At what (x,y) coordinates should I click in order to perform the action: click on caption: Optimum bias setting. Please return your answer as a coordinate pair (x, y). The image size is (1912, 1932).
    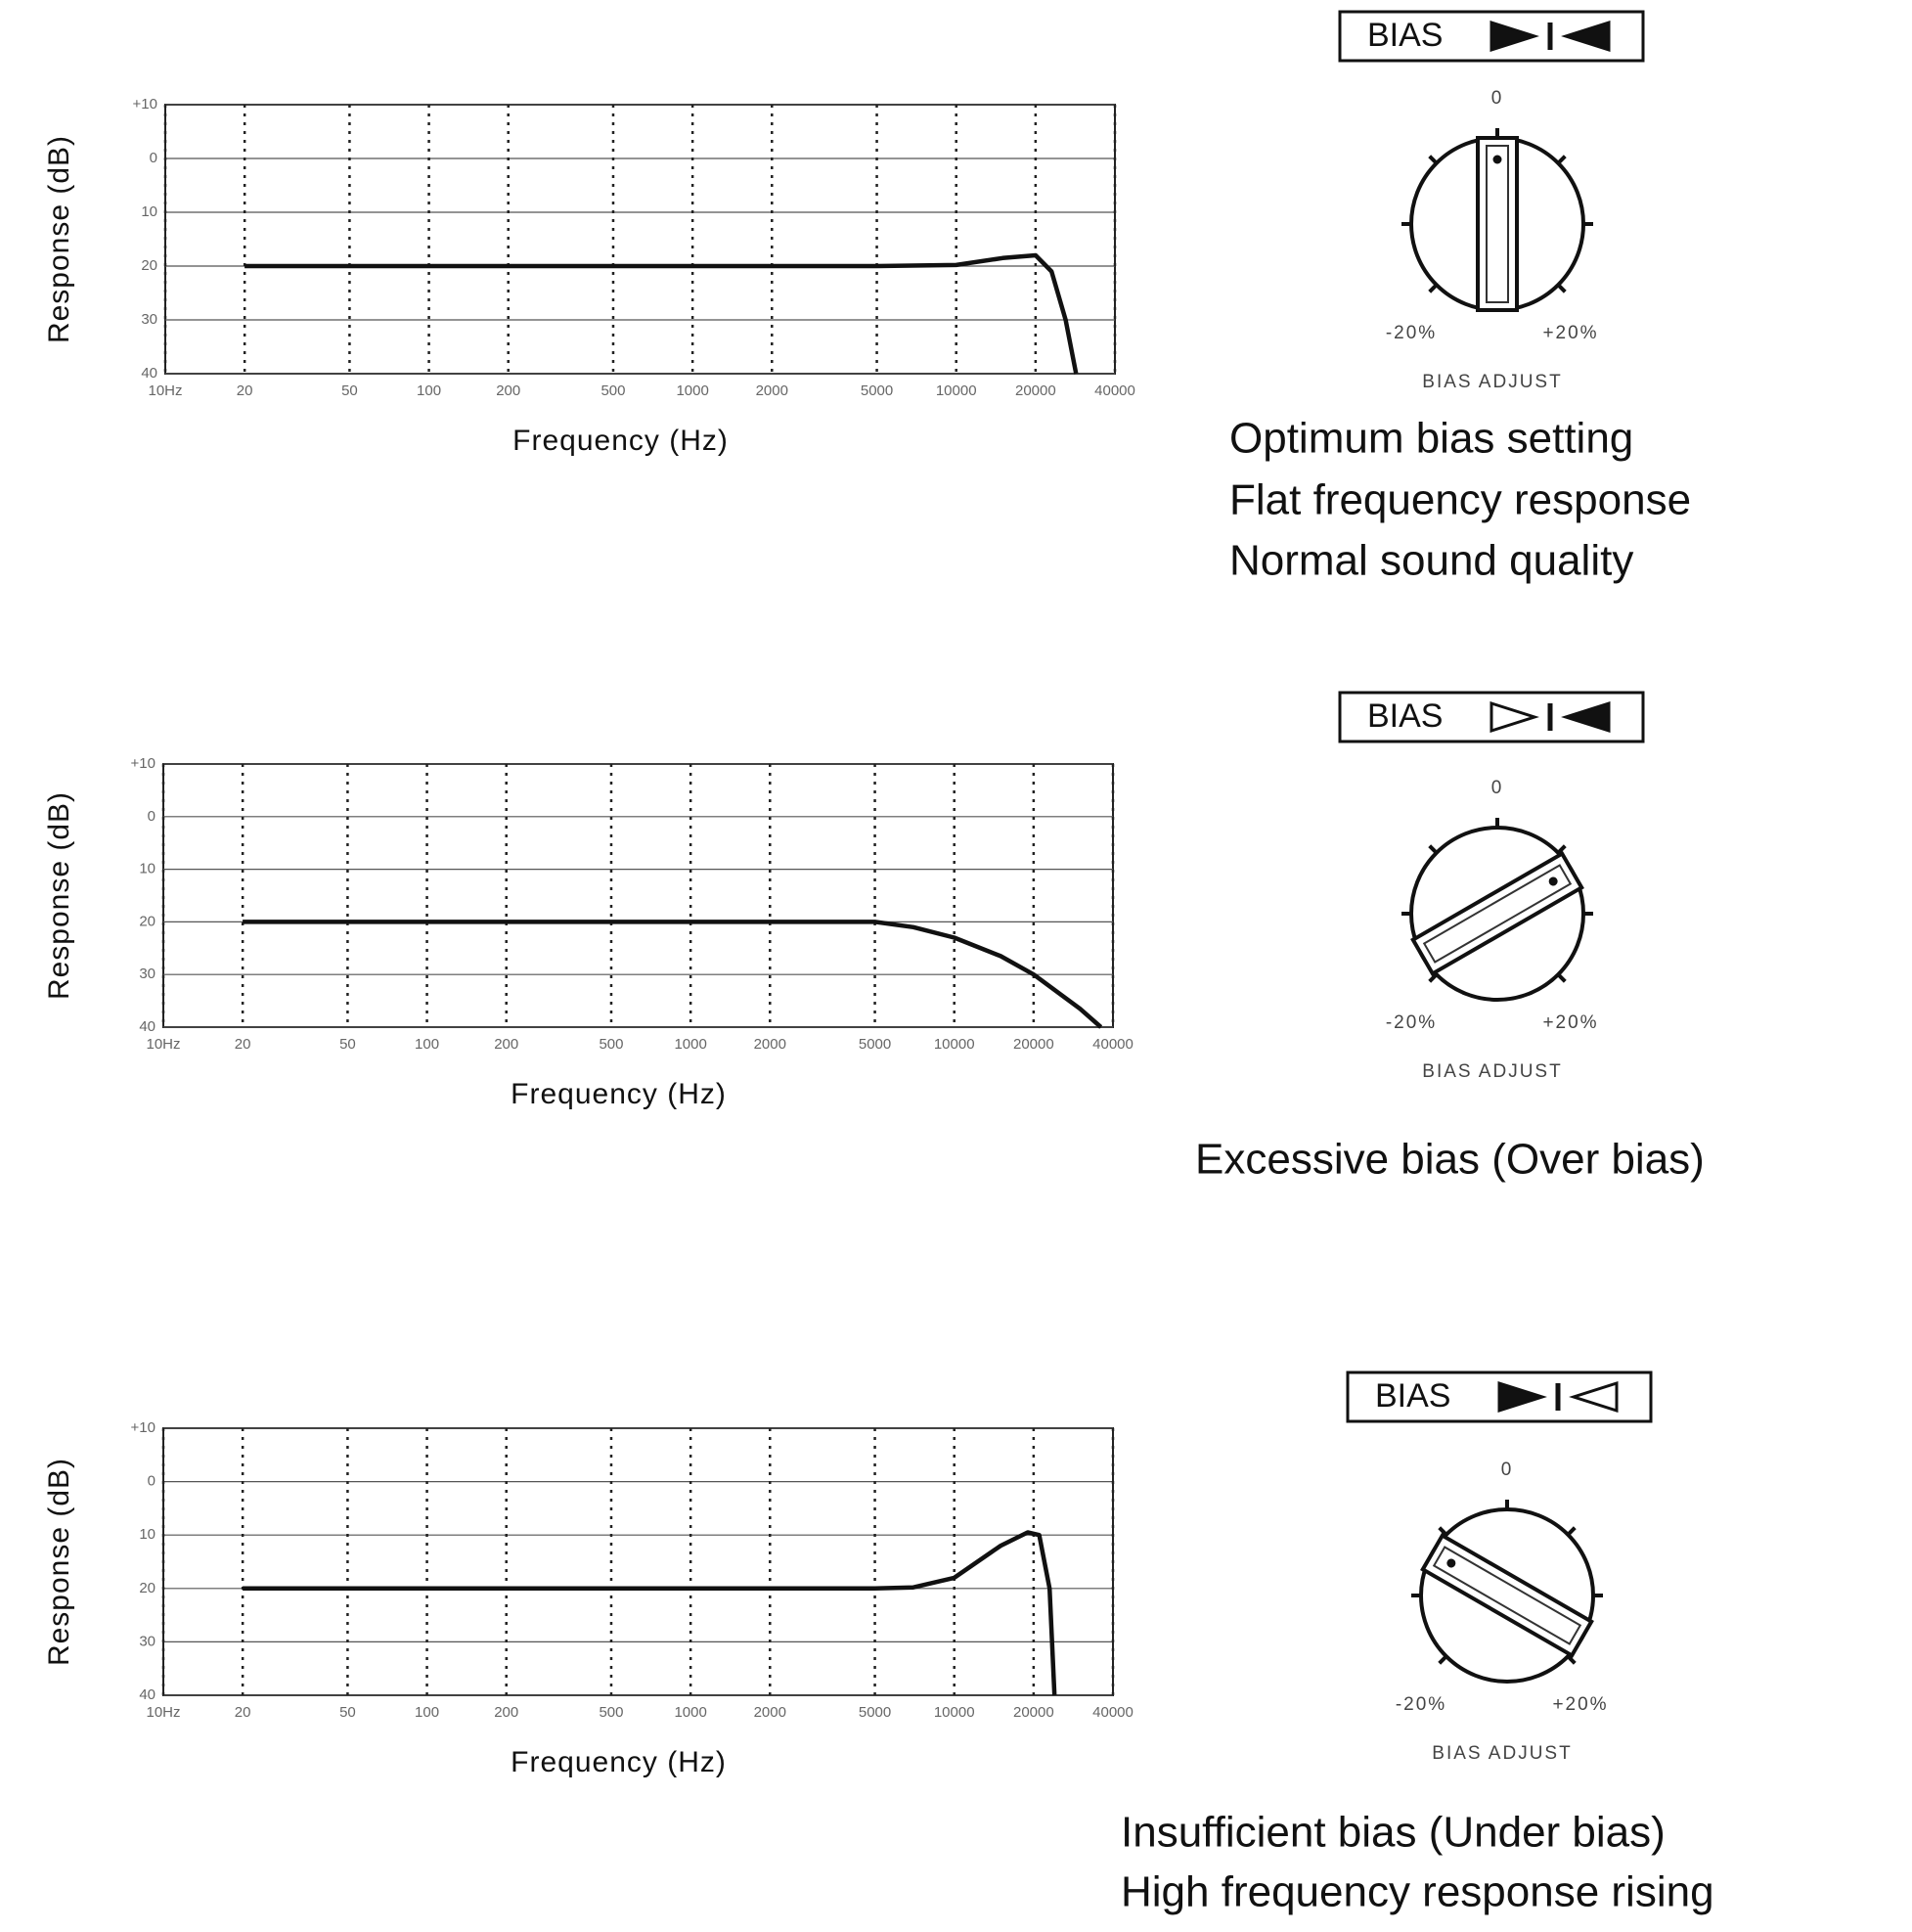
    Looking at the image, I should click on (1431, 439).